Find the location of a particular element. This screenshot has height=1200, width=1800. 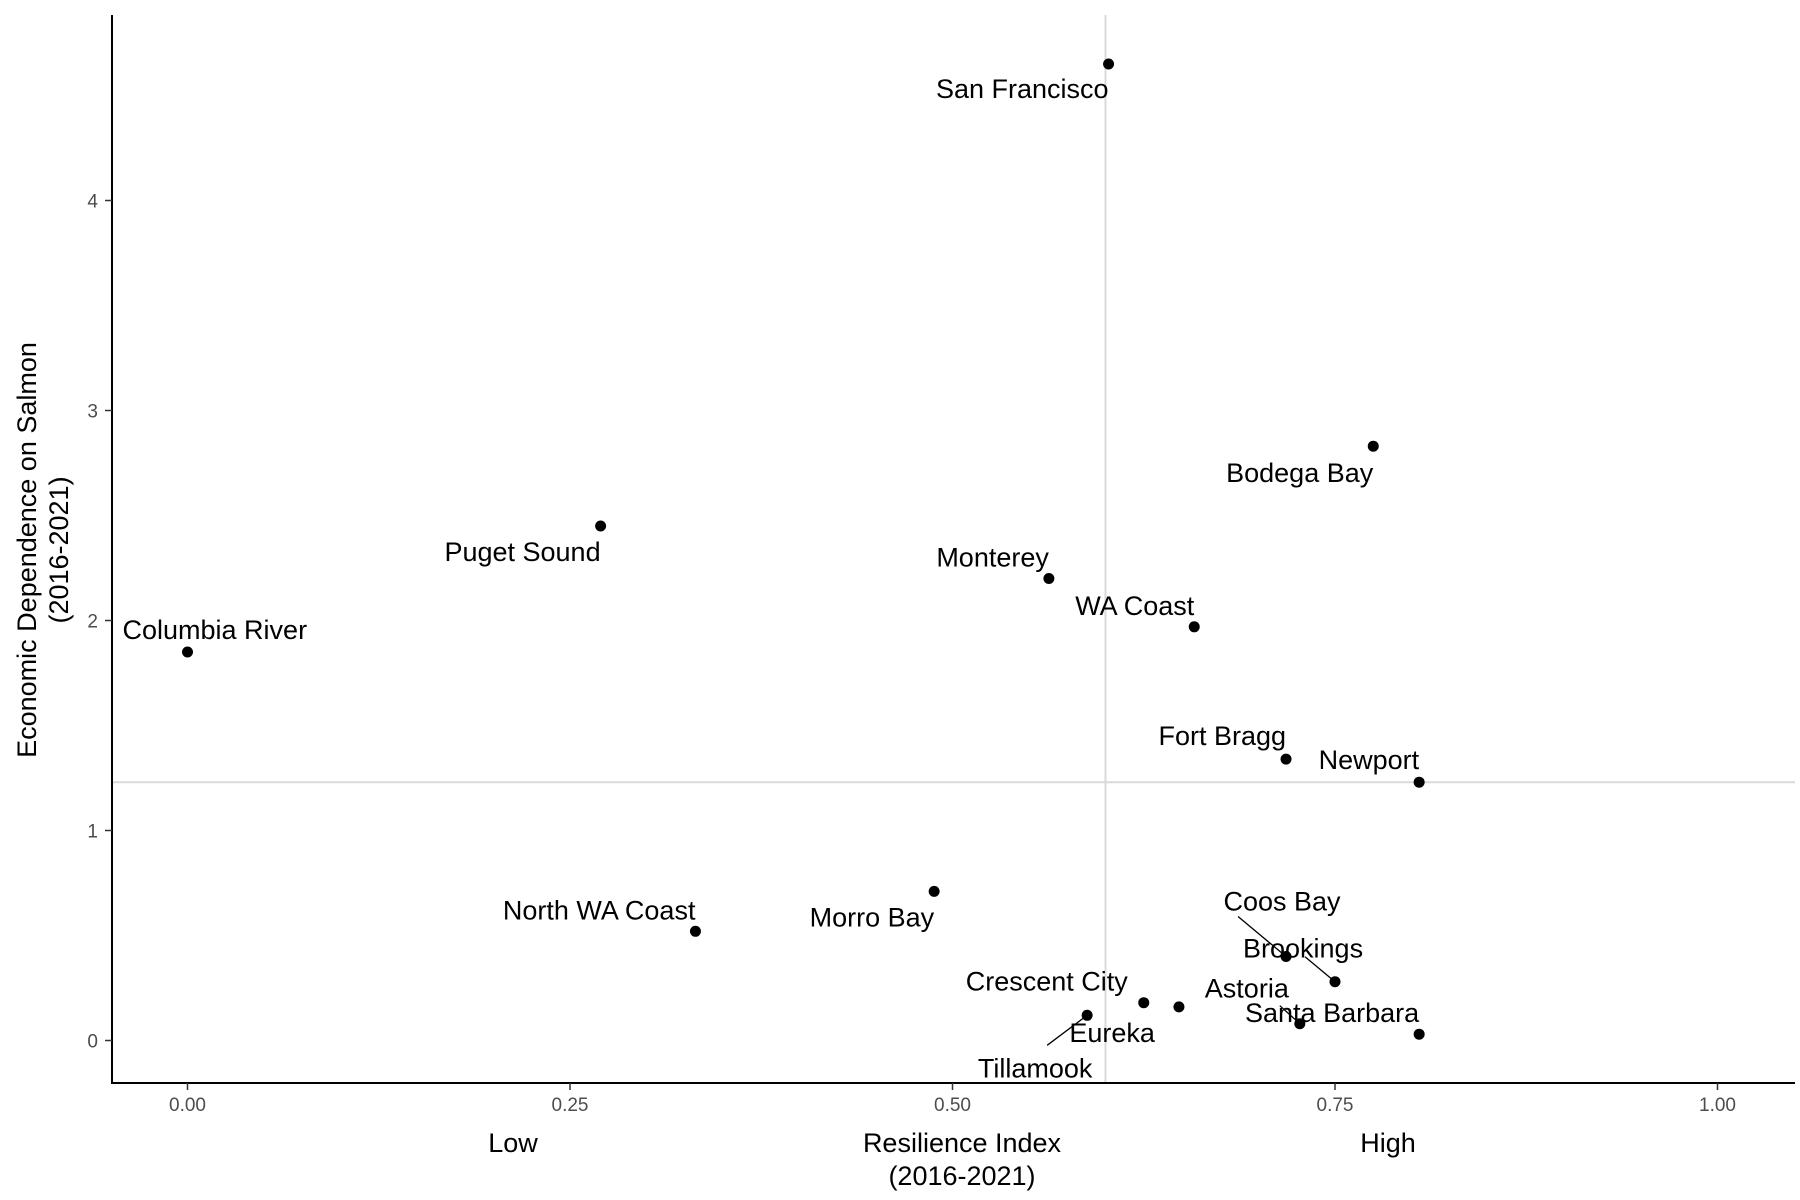

label-north-wa-coast: North WA Coast is located at coordinates (599, 910).